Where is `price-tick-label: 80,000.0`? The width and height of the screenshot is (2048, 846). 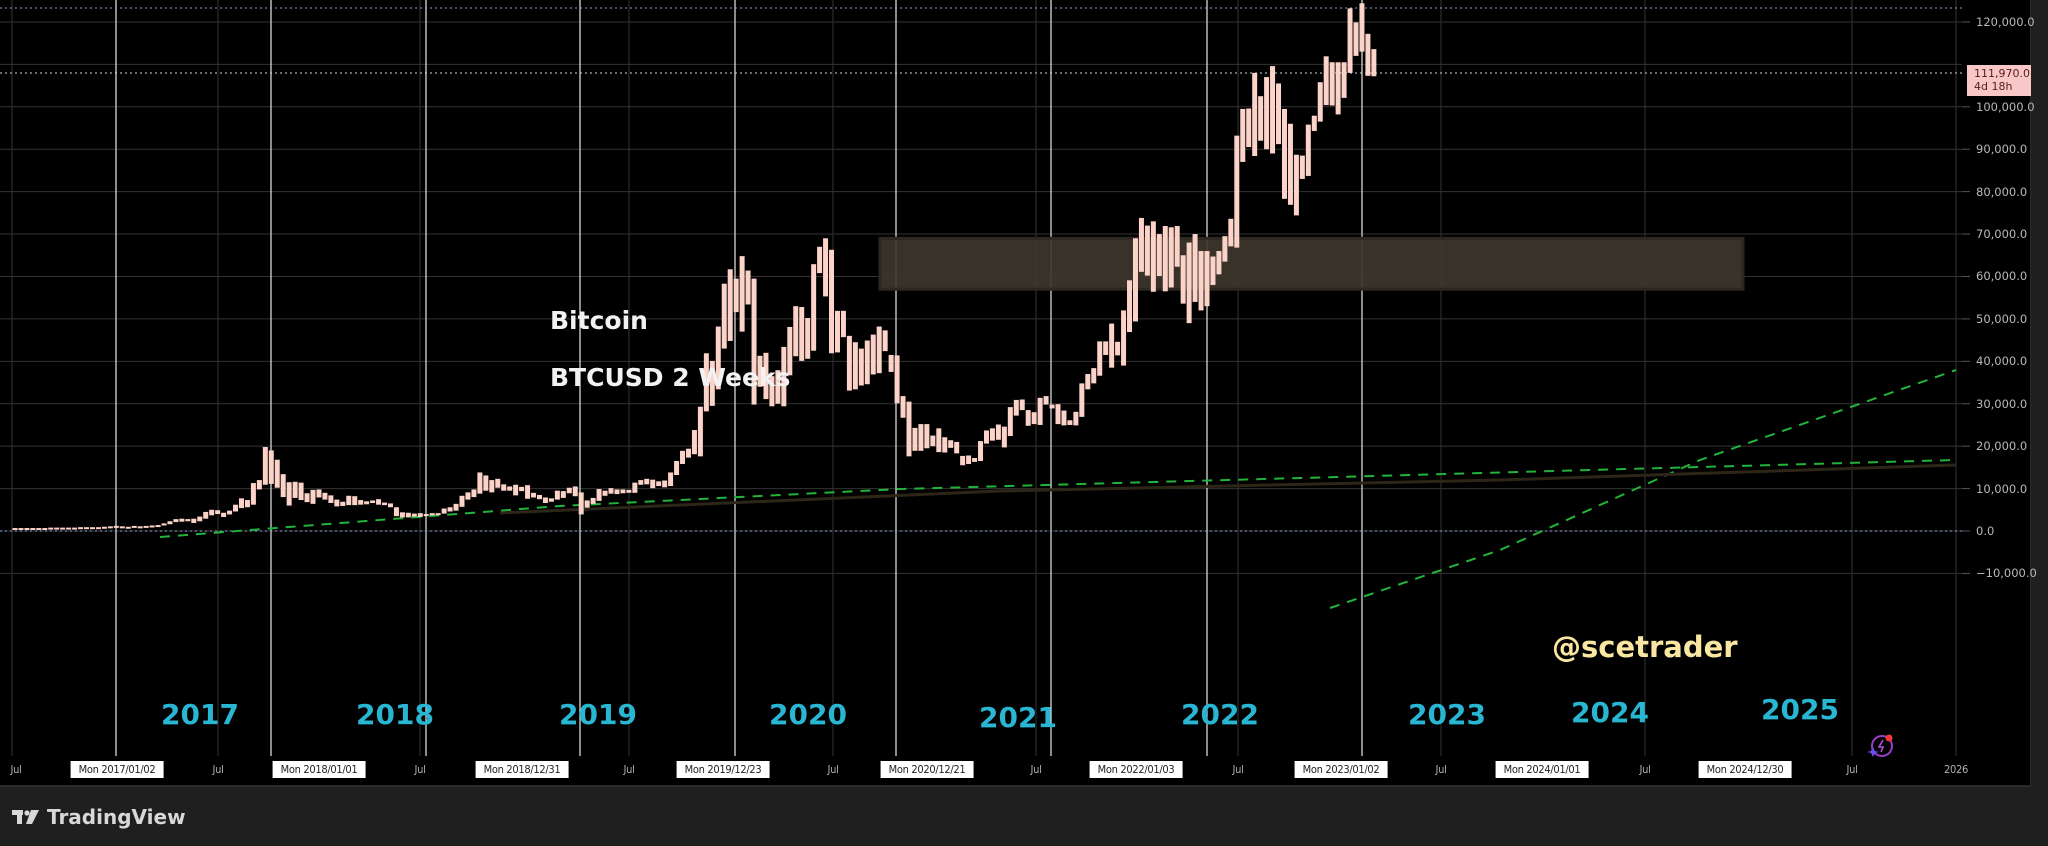
price-tick-label: 80,000.0 is located at coordinates (2002, 191).